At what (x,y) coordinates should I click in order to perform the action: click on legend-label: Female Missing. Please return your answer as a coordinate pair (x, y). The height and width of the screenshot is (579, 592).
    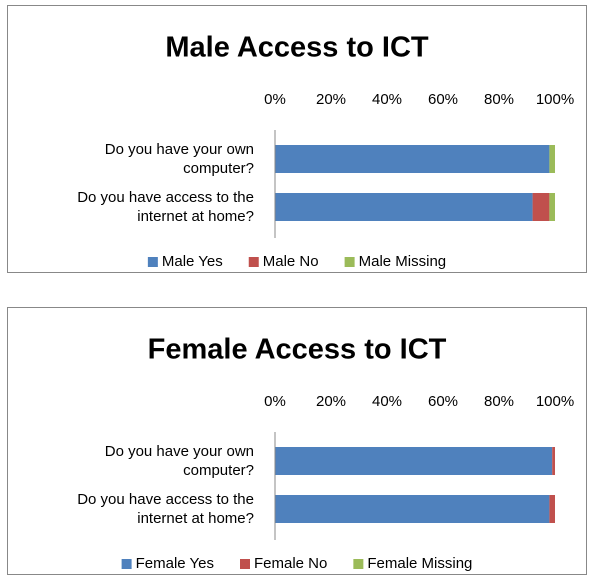
    Looking at the image, I should click on (419, 563).